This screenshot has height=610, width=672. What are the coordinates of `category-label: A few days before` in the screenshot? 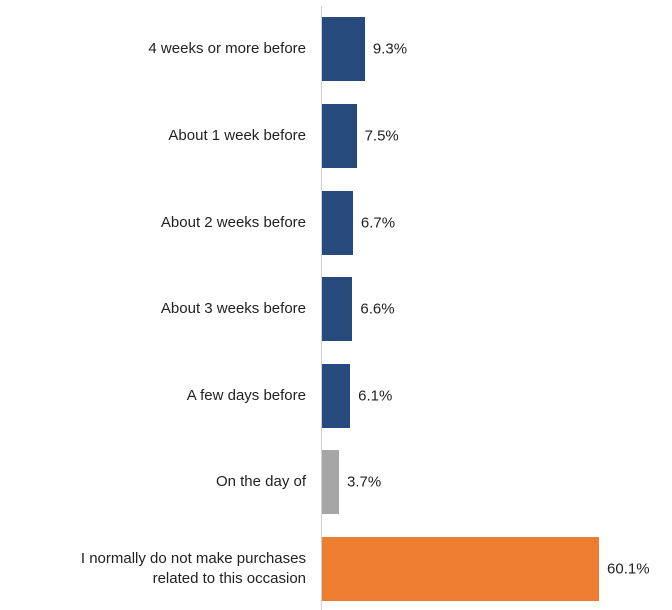 It's located at (246, 395).